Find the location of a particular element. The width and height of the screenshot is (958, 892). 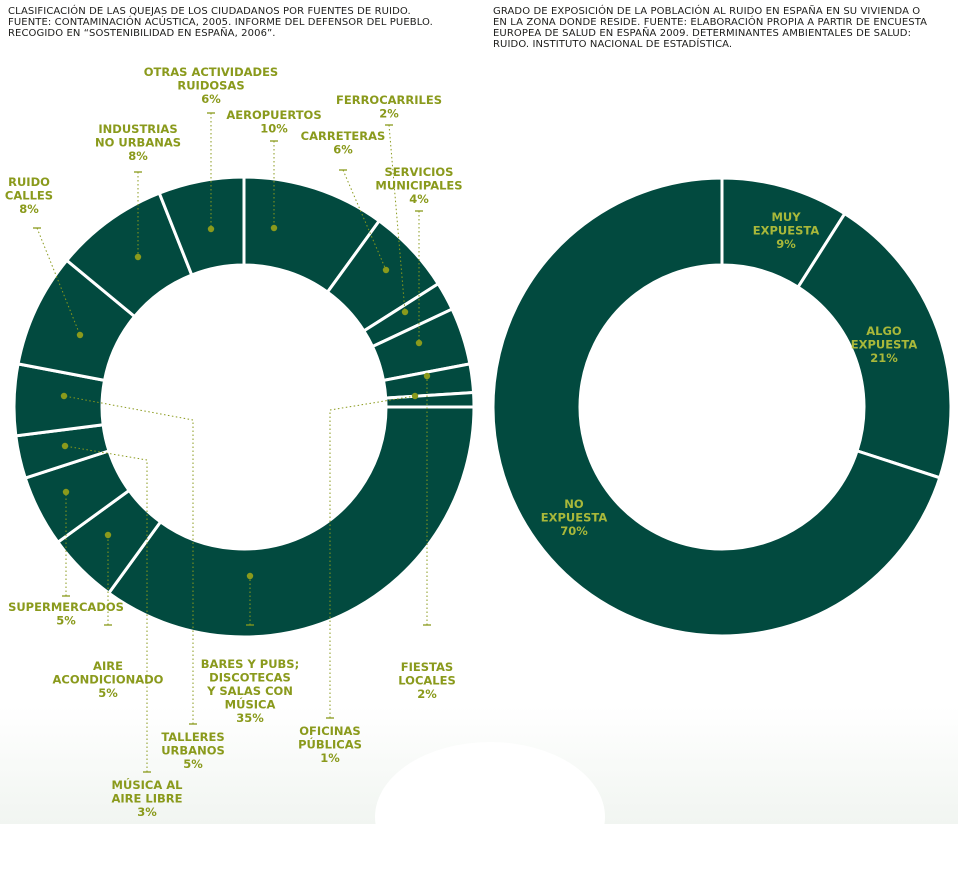

leader-dot-industrias-no-urbanas is located at coordinates (138, 257).